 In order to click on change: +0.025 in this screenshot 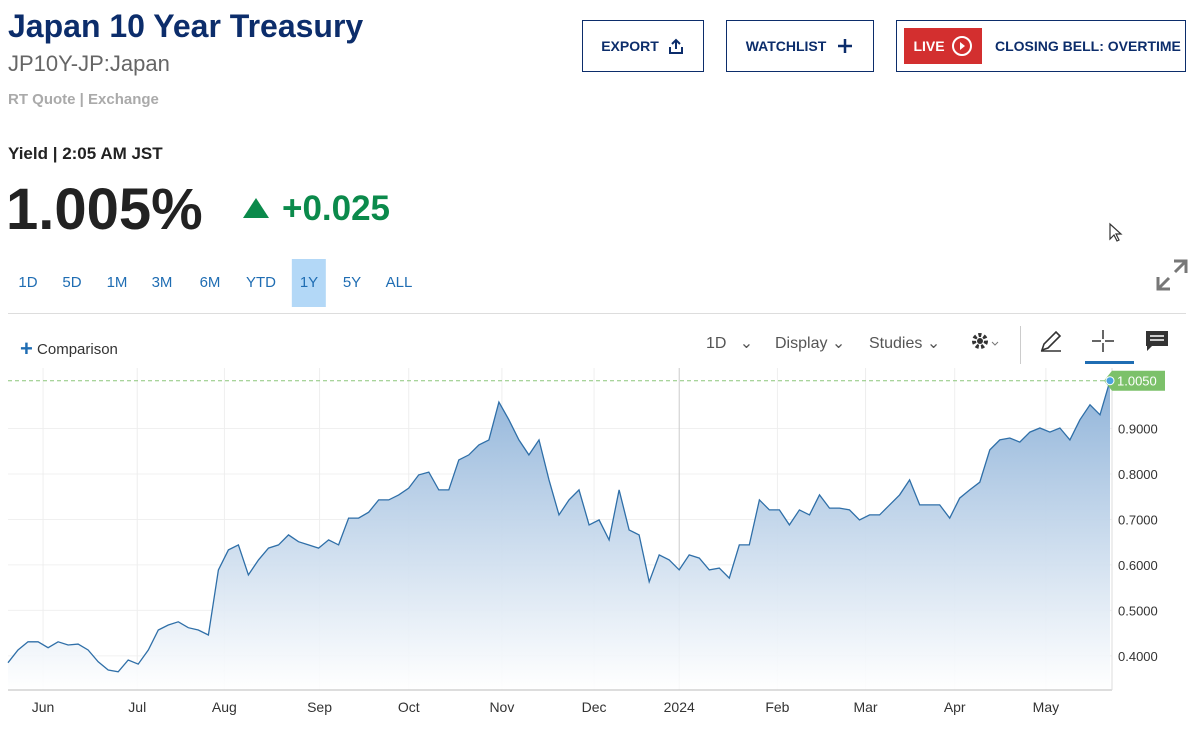, I will do `click(336, 208)`.